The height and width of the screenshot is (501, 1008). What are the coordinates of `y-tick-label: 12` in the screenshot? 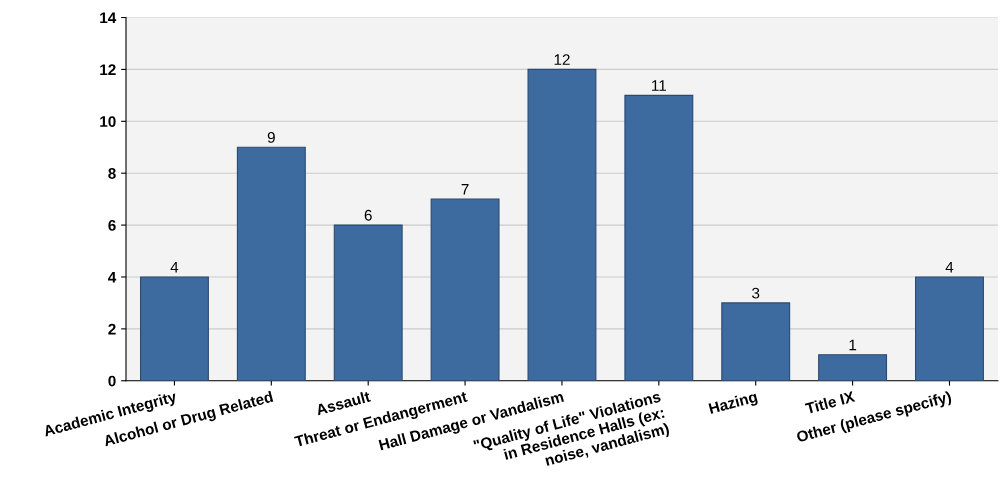 It's located at (108, 69).